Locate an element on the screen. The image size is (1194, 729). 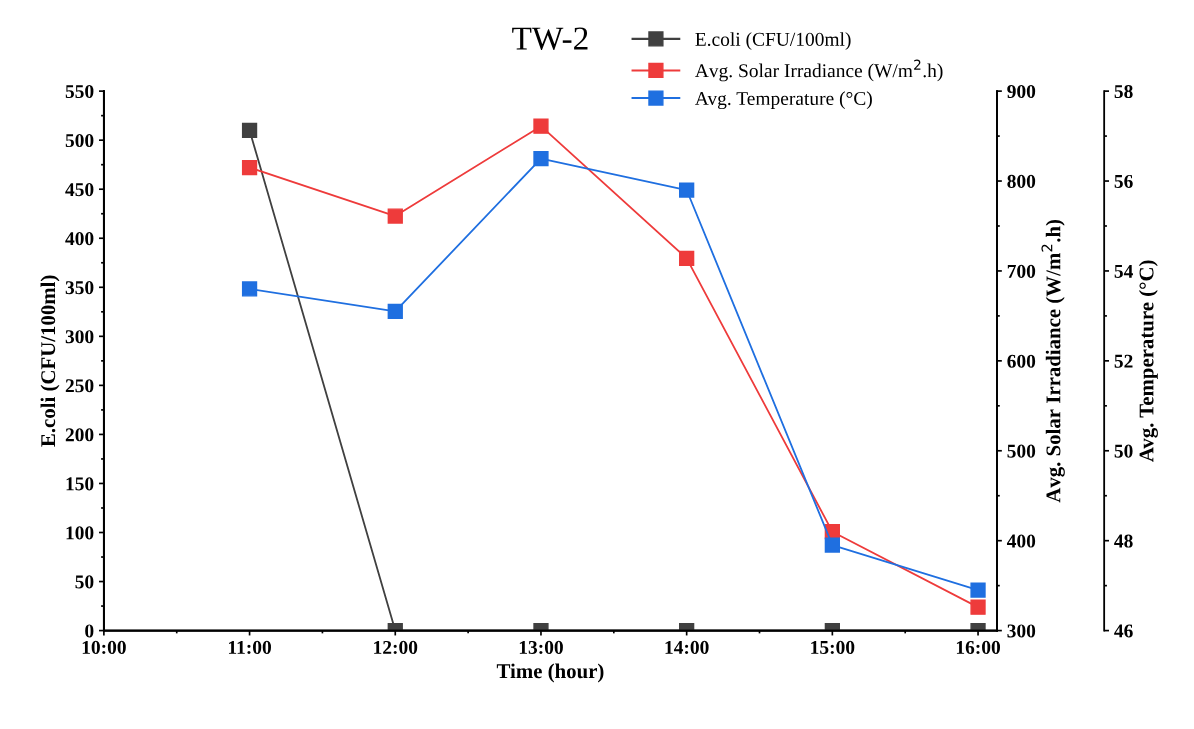
chart-title: TW-2 is located at coordinates (550, 38).